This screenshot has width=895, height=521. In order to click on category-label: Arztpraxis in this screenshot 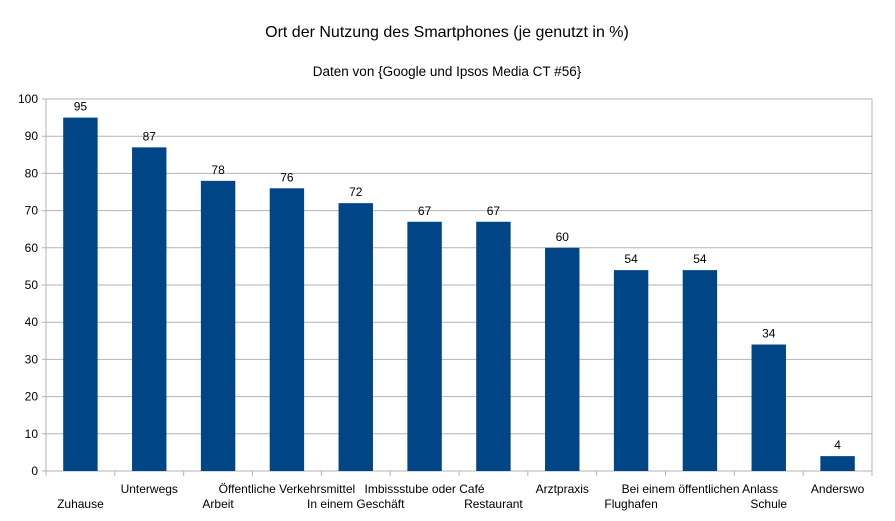, I will do `click(562, 489)`.